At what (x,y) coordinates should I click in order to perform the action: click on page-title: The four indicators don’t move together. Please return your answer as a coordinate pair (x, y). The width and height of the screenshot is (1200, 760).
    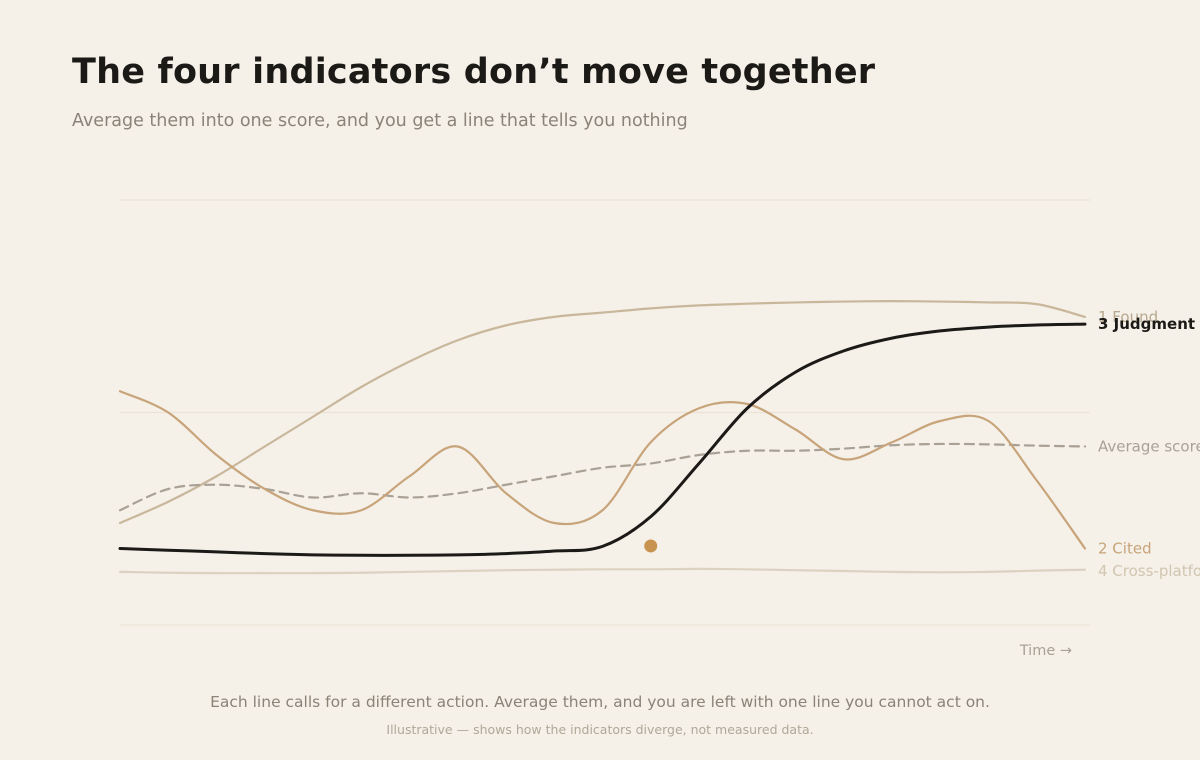
    Looking at the image, I should click on (474, 72).